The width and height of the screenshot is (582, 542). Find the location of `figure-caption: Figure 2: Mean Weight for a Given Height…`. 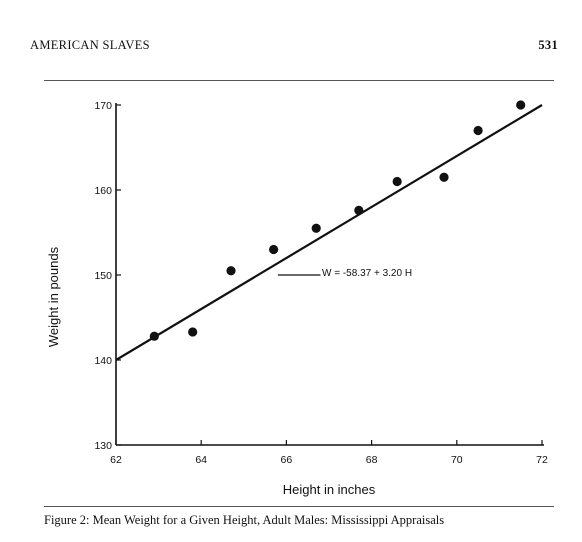

figure-caption: Figure 2: Mean Weight for a Given Height… is located at coordinates (244, 520).